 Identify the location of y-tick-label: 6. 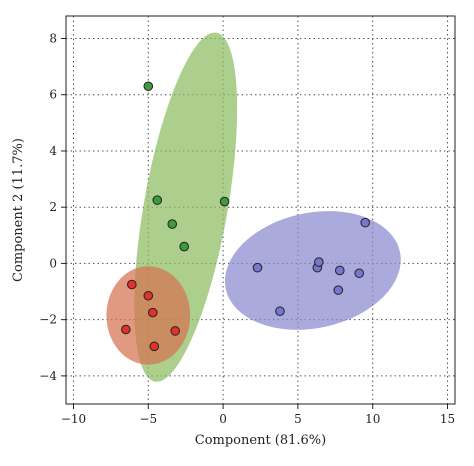
(53, 95).